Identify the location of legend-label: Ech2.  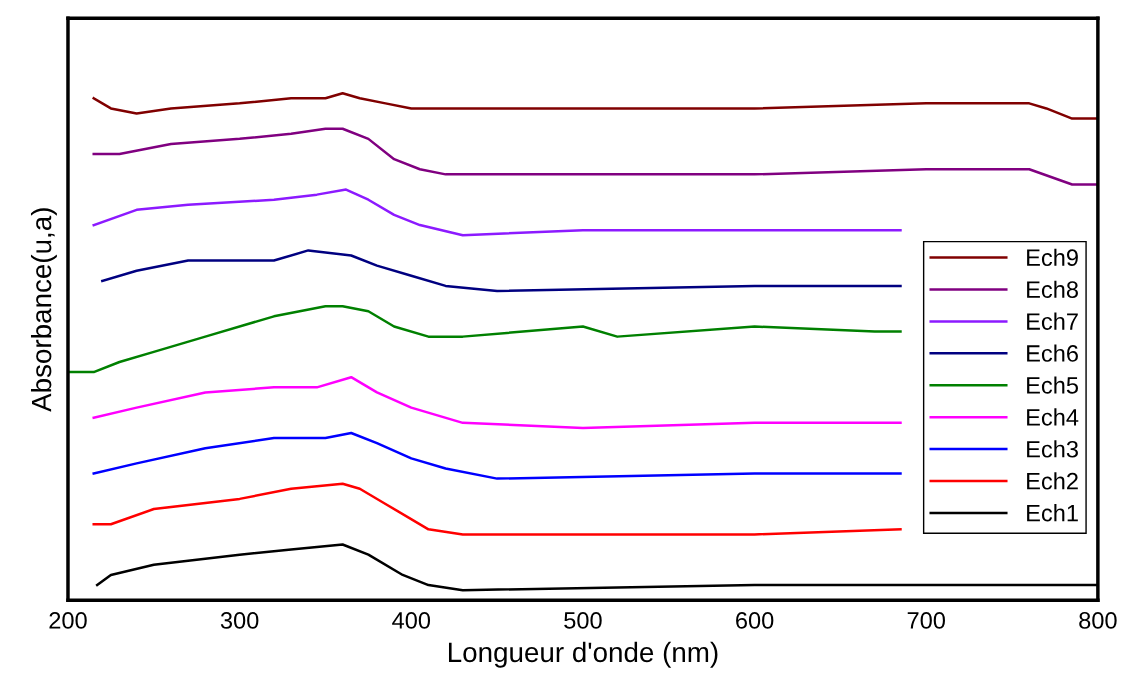
(1052, 481).